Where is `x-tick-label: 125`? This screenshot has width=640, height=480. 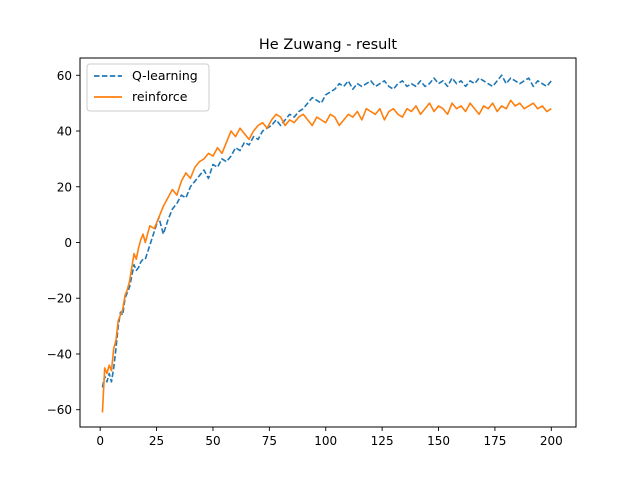 x-tick-label: 125 is located at coordinates (382, 441).